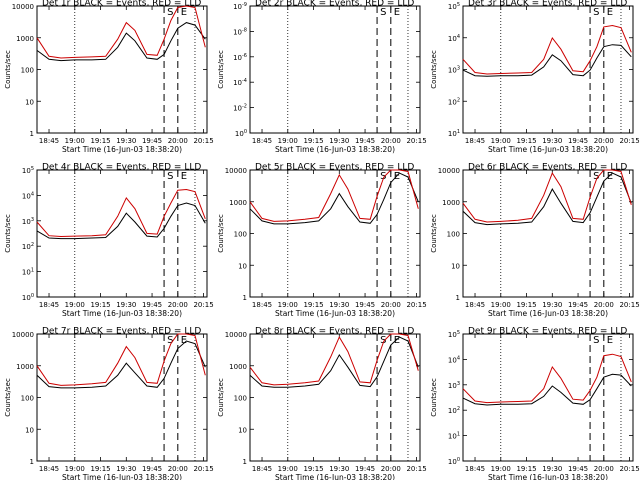  Describe the element at coordinates (547, 168) in the screenshot. I see `chart-title: Det 6r BLACK = Events, RED = LLD` at that location.